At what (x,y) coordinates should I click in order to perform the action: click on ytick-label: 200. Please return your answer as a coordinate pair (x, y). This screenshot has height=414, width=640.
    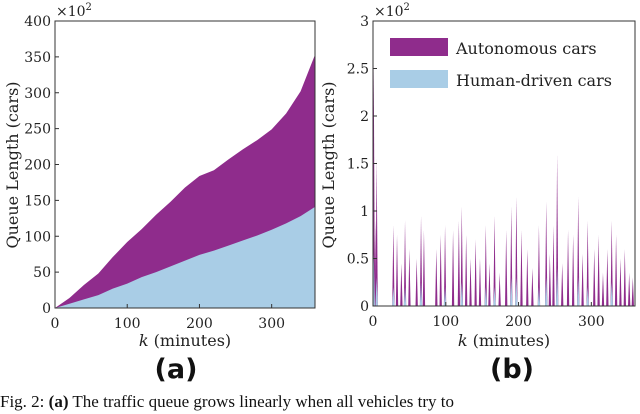
    Looking at the image, I should click on (37, 166).